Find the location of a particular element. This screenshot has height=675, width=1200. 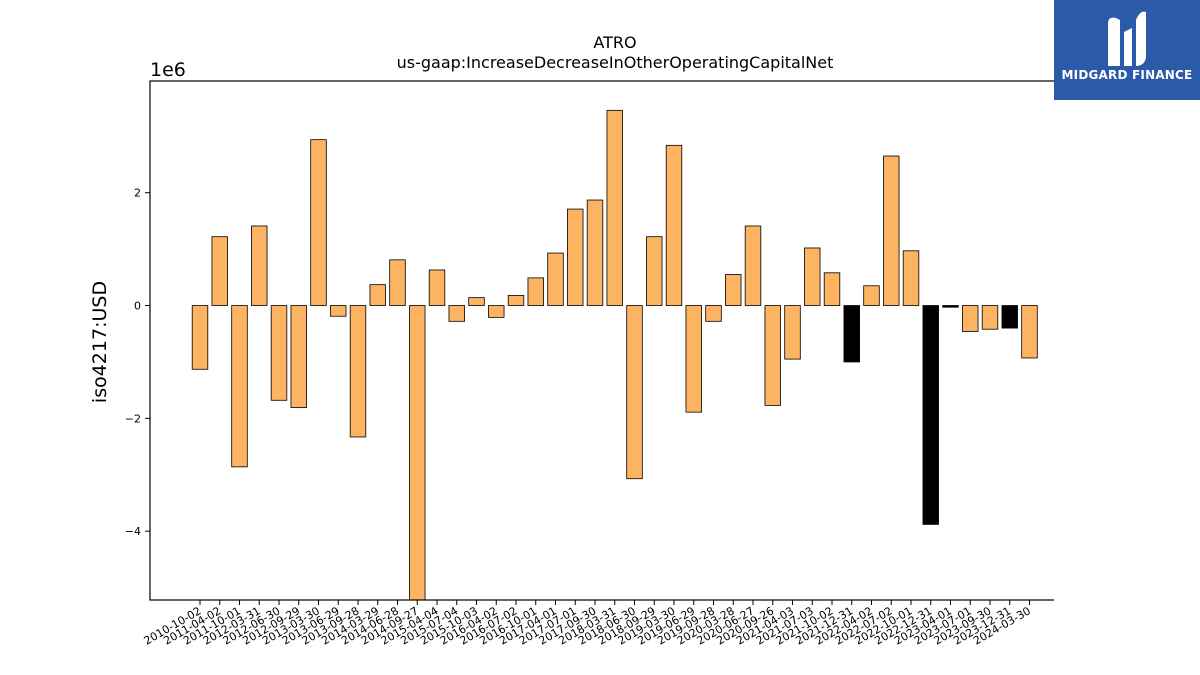

chart-title: ATRO is located at coordinates (614, 42).